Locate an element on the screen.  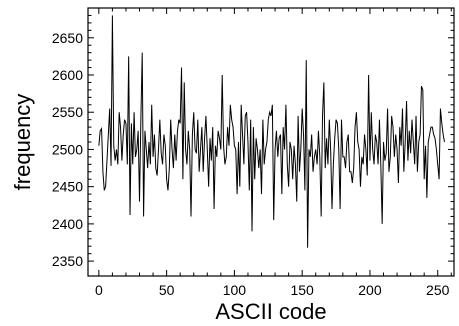
x-tick-label: 250 is located at coordinates (438, 290).